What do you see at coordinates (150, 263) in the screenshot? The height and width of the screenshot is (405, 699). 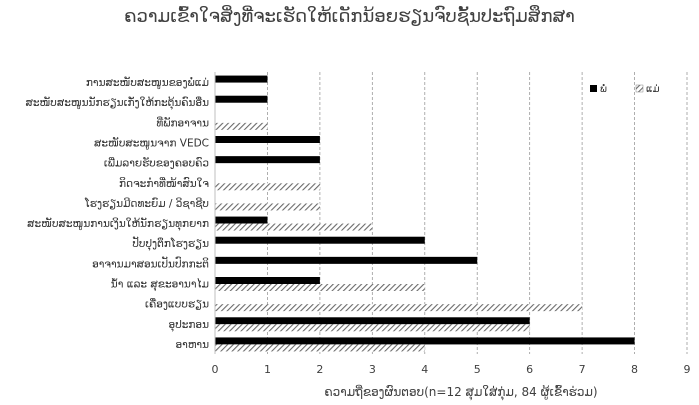 I see `category-label: ອາຈານມາສອນເປັນປົກກະຕິ` at bounding box center [150, 263].